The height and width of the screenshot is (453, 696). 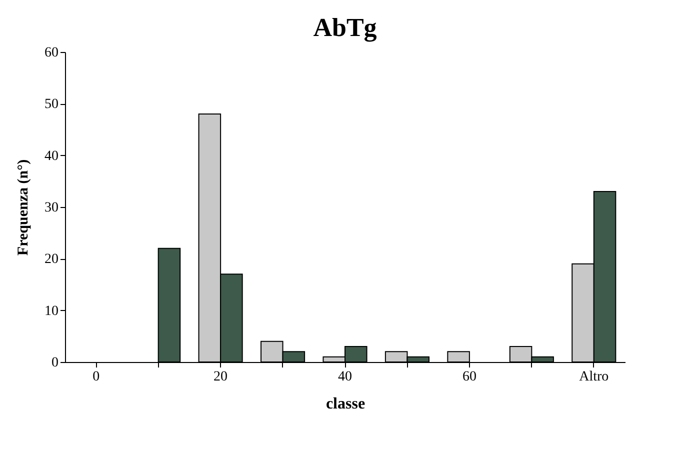 What do you see at coordinates (24, 207) in the screenshot?
I see `y-axis-title: Frequenza (n°)` at bounding box center [24, 207].